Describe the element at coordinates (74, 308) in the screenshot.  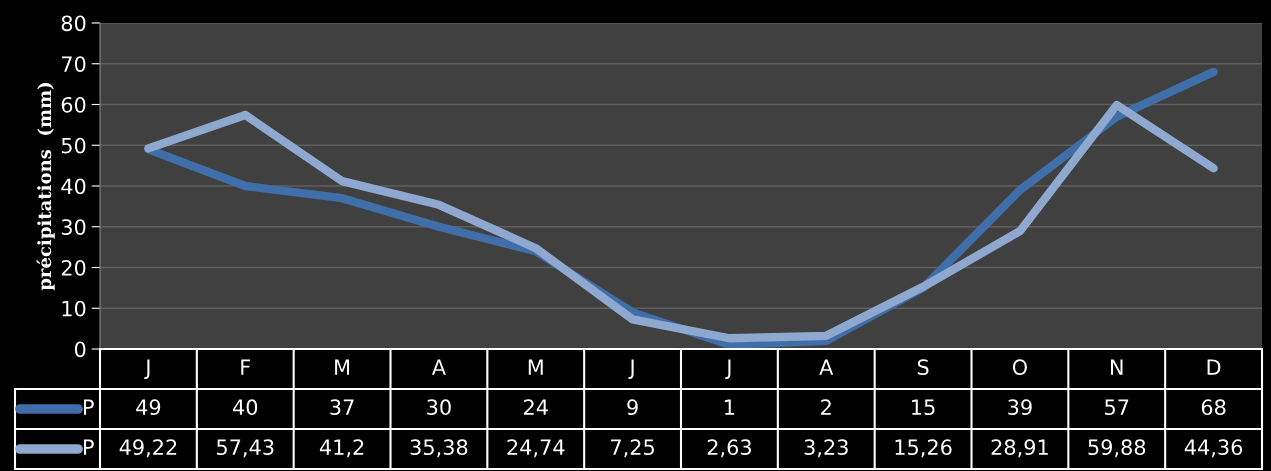
I see `y-tick-label: 10` at that location.